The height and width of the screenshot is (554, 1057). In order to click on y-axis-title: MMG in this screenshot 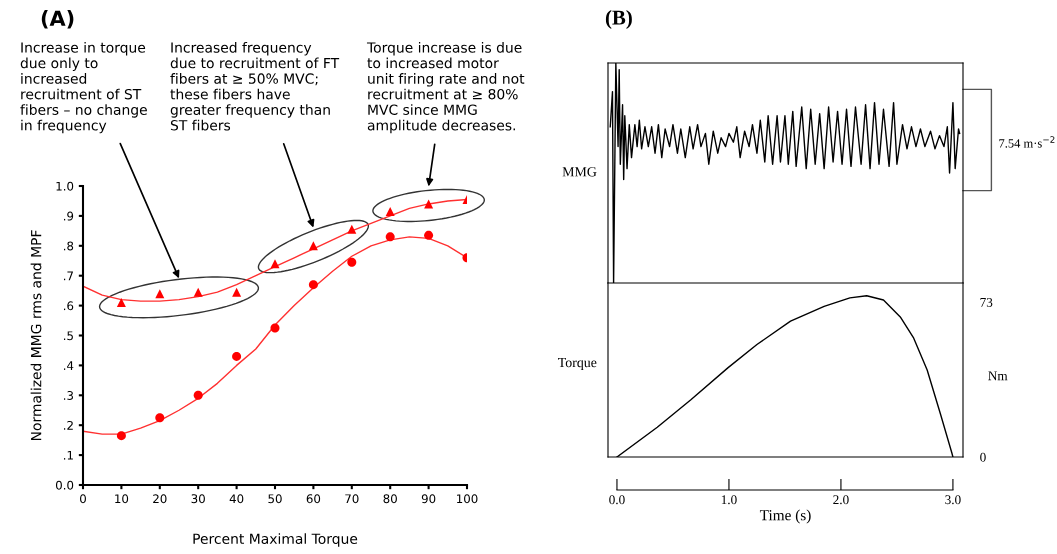, I will do `click(579, 172)`.